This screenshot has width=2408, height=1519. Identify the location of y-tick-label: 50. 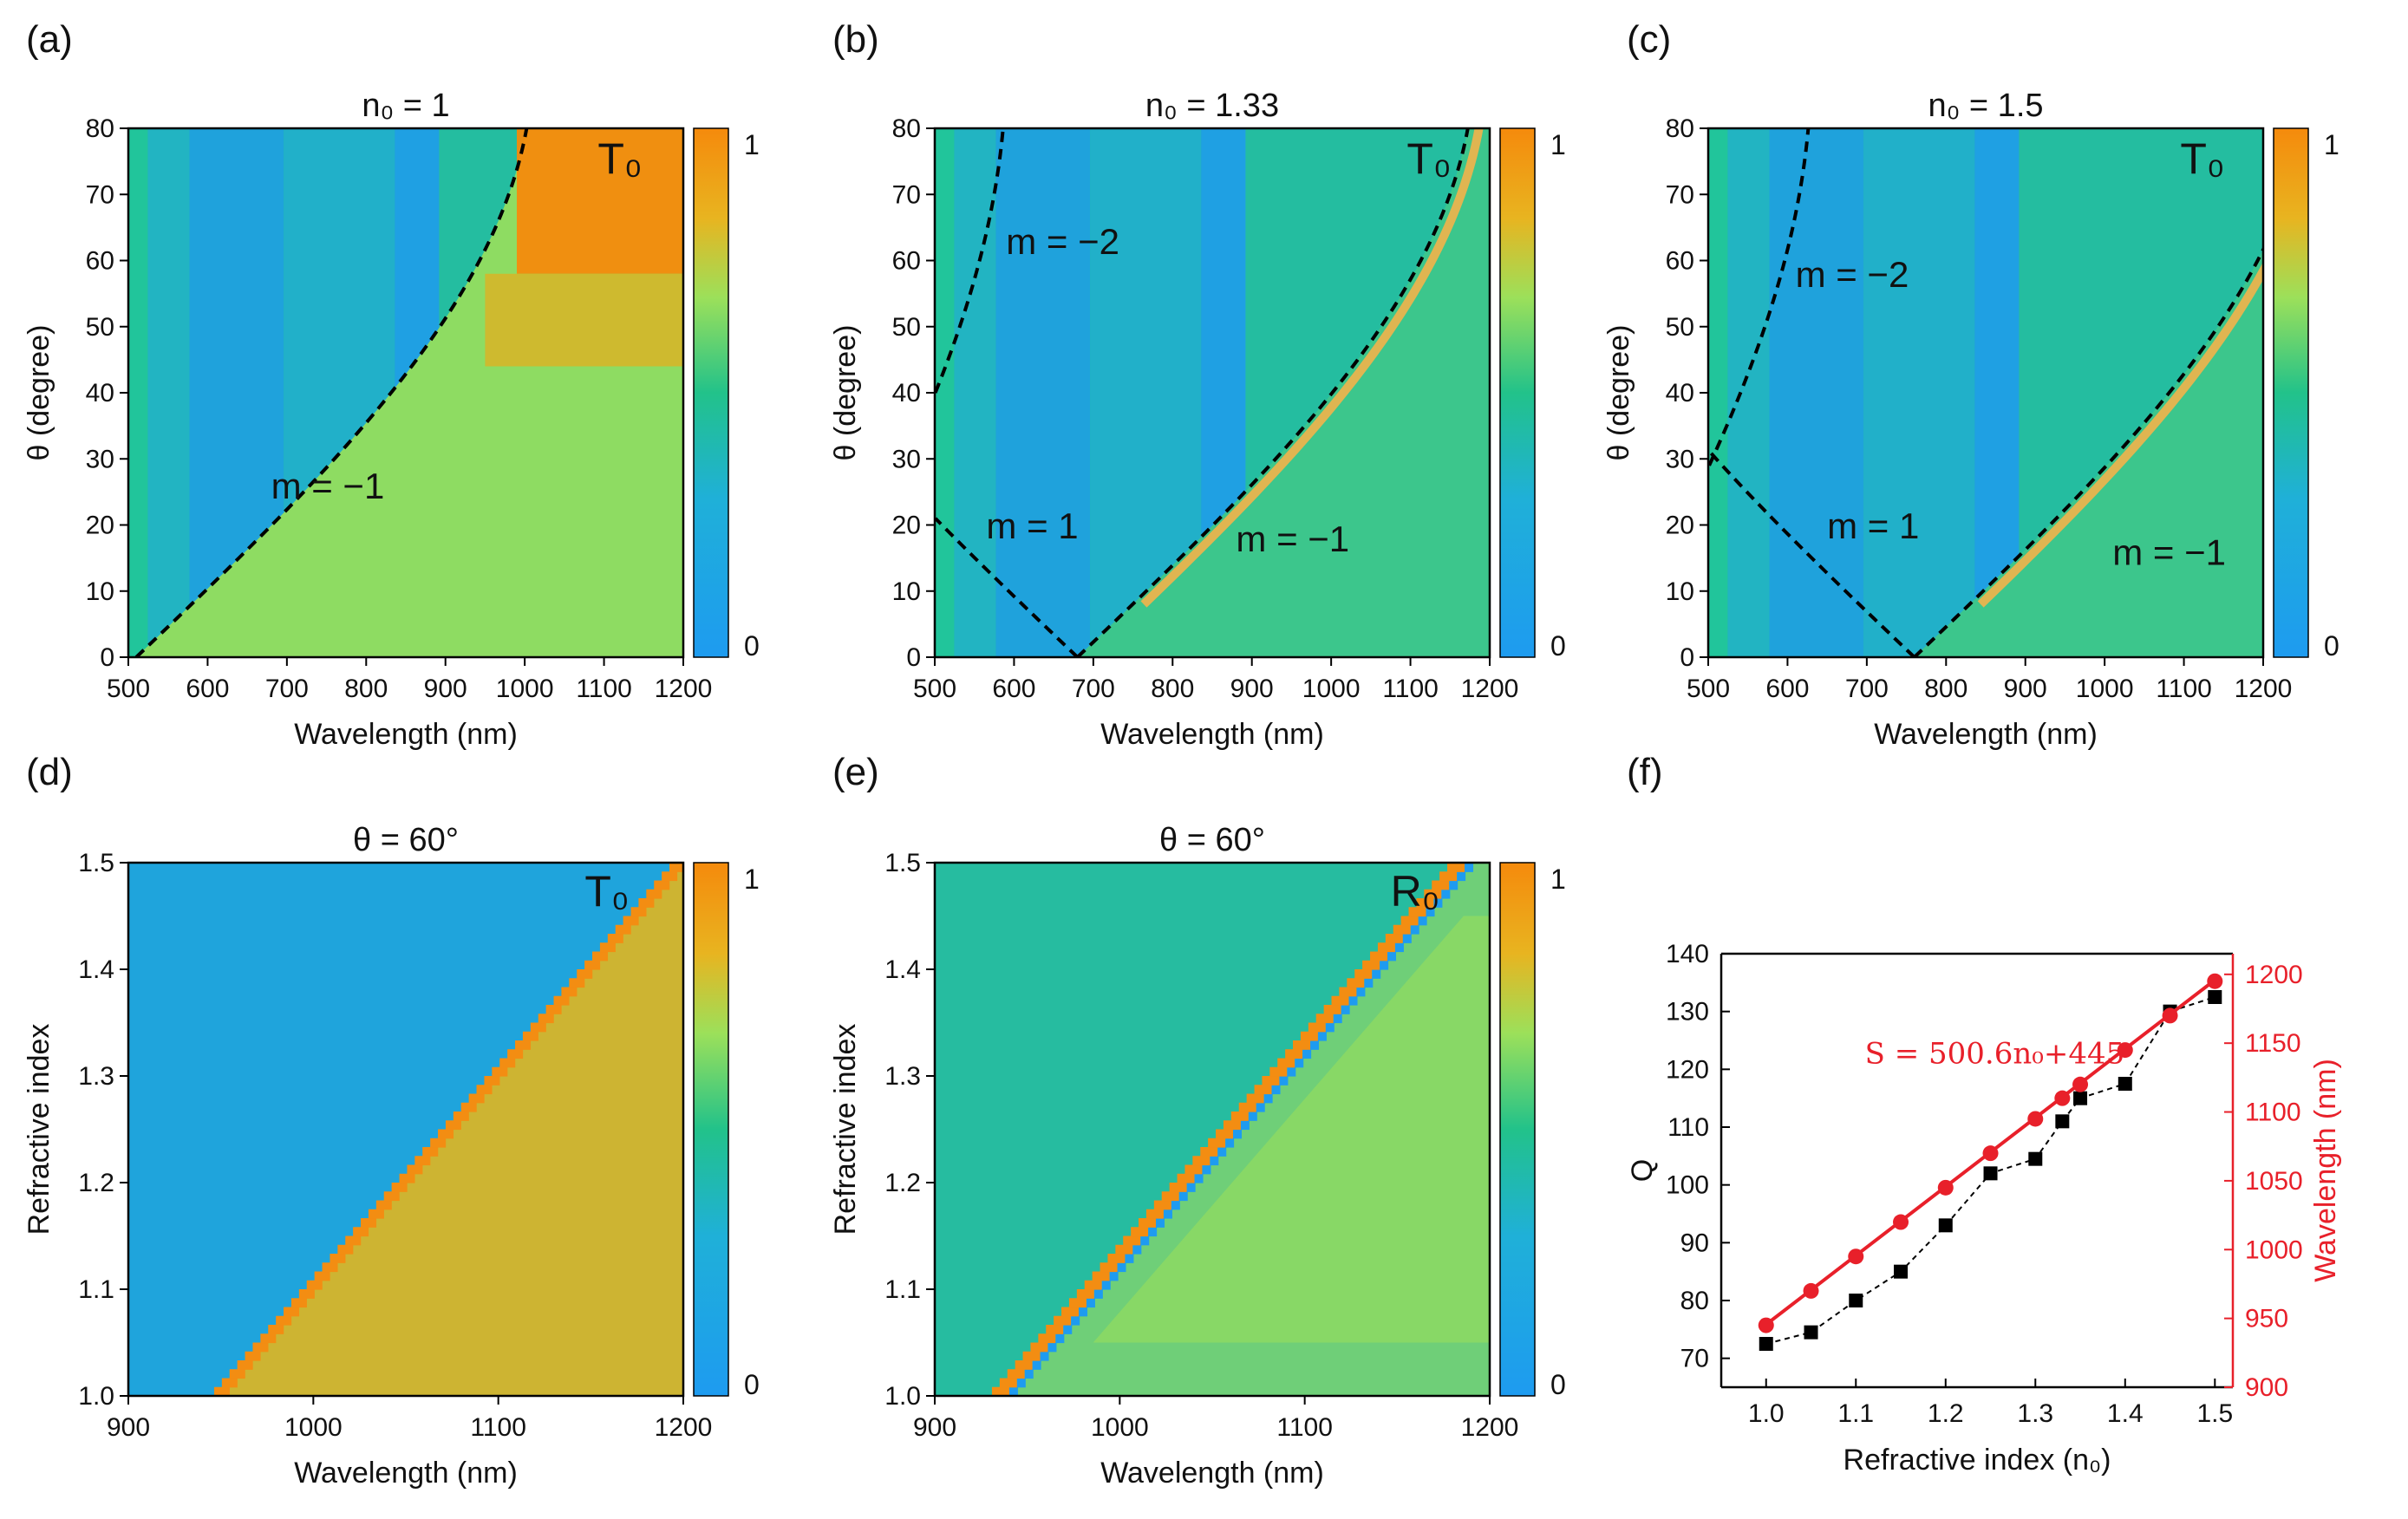
(906, 327).